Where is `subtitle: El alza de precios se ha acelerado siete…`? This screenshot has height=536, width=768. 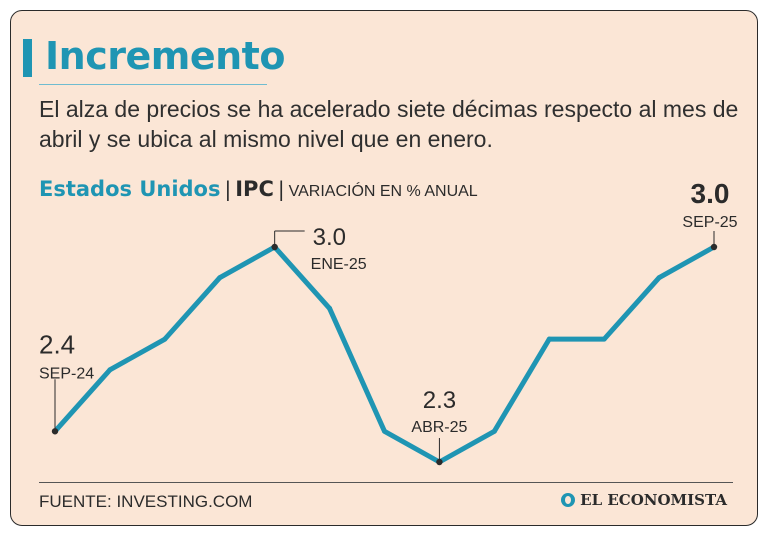
subtitle: El alza de precios se ha acelerado siete… is located at coordinates (389, 124).